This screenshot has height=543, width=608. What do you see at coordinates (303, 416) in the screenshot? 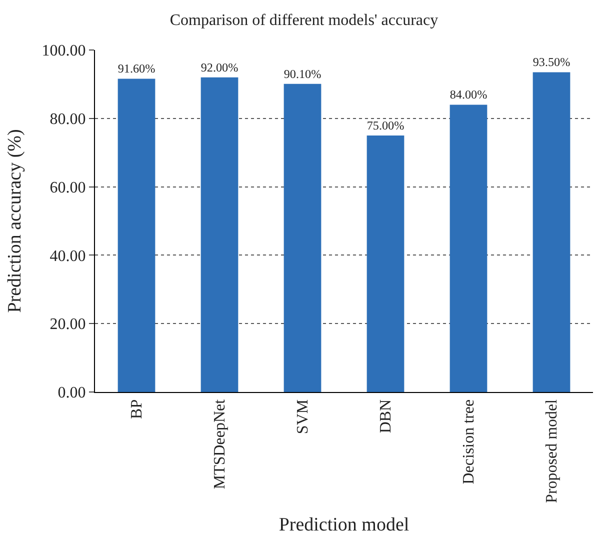
I see `x-tick-label: SVM` at bounding box center [303, 416].